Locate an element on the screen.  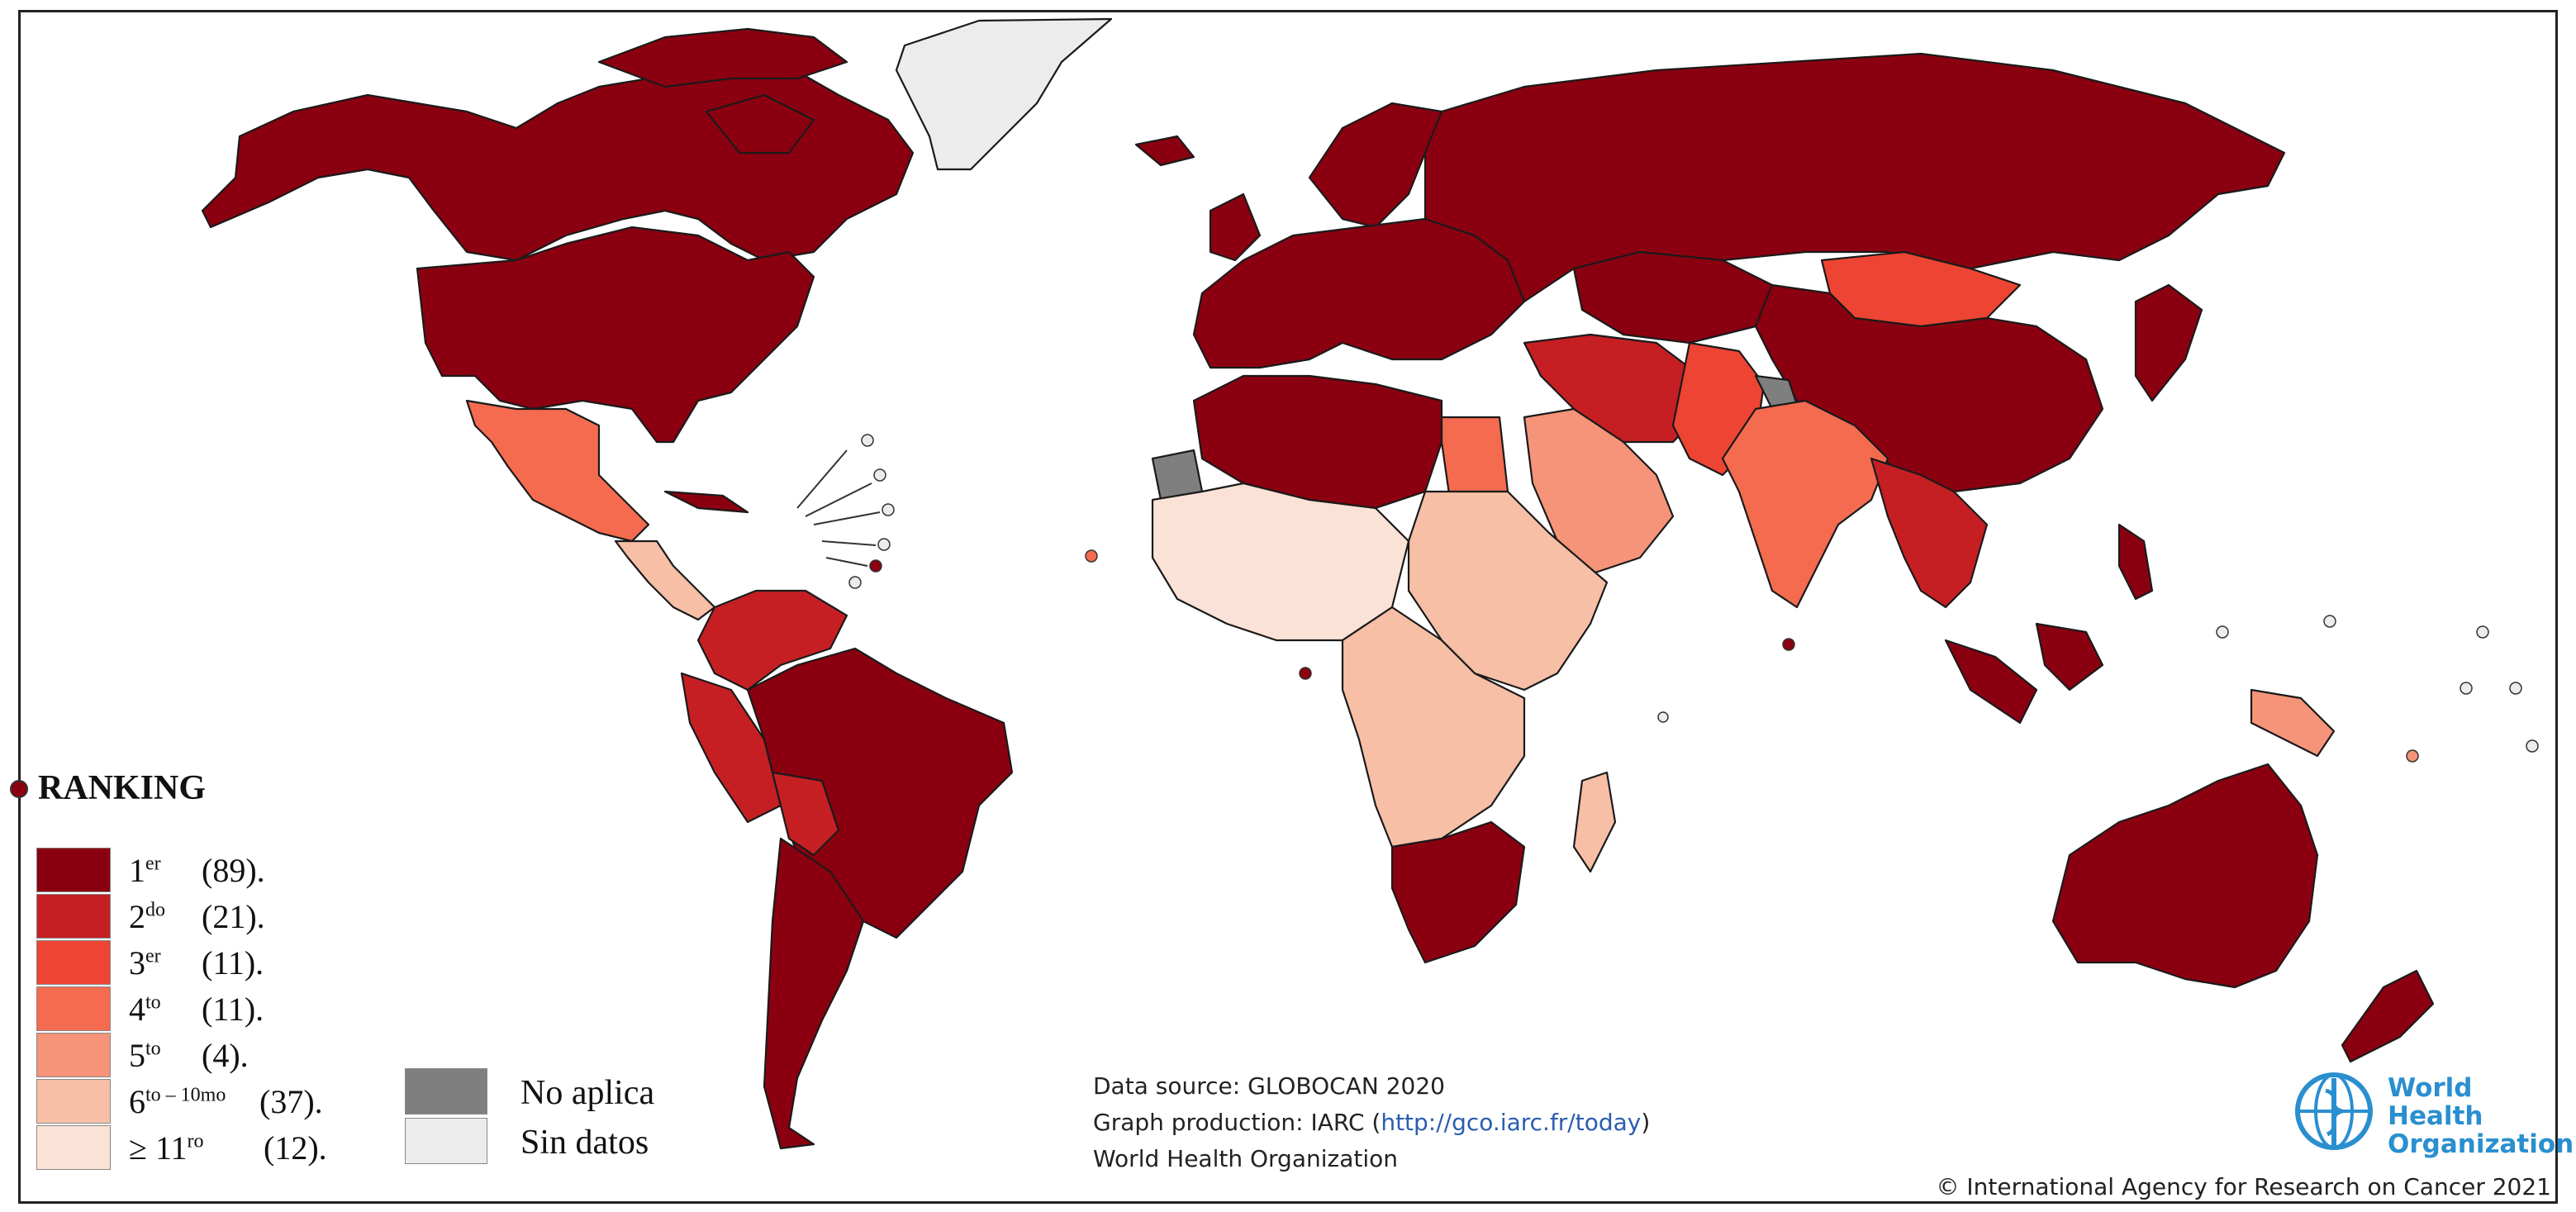
southern-cone is located at coordinates (814, 993).